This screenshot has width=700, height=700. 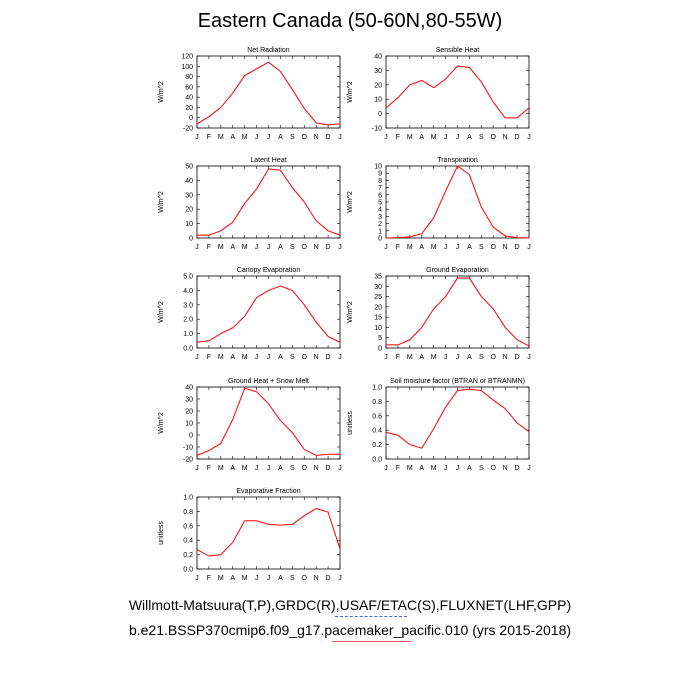 I want to click on y-tick-label: -10, so click(x=377, y=129).